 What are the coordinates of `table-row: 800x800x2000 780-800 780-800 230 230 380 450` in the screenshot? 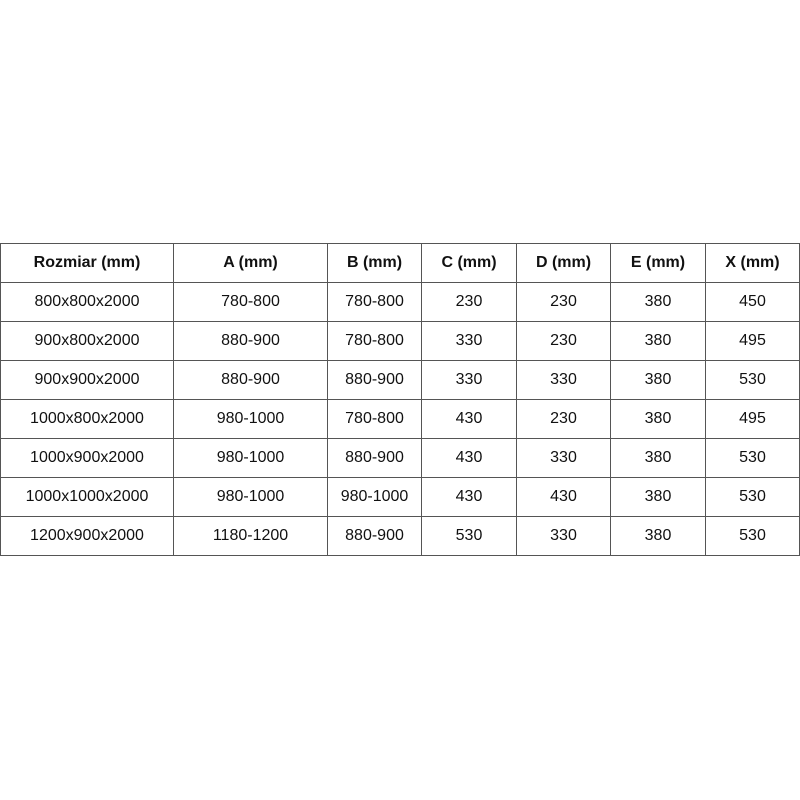 It's located at (400, 302).